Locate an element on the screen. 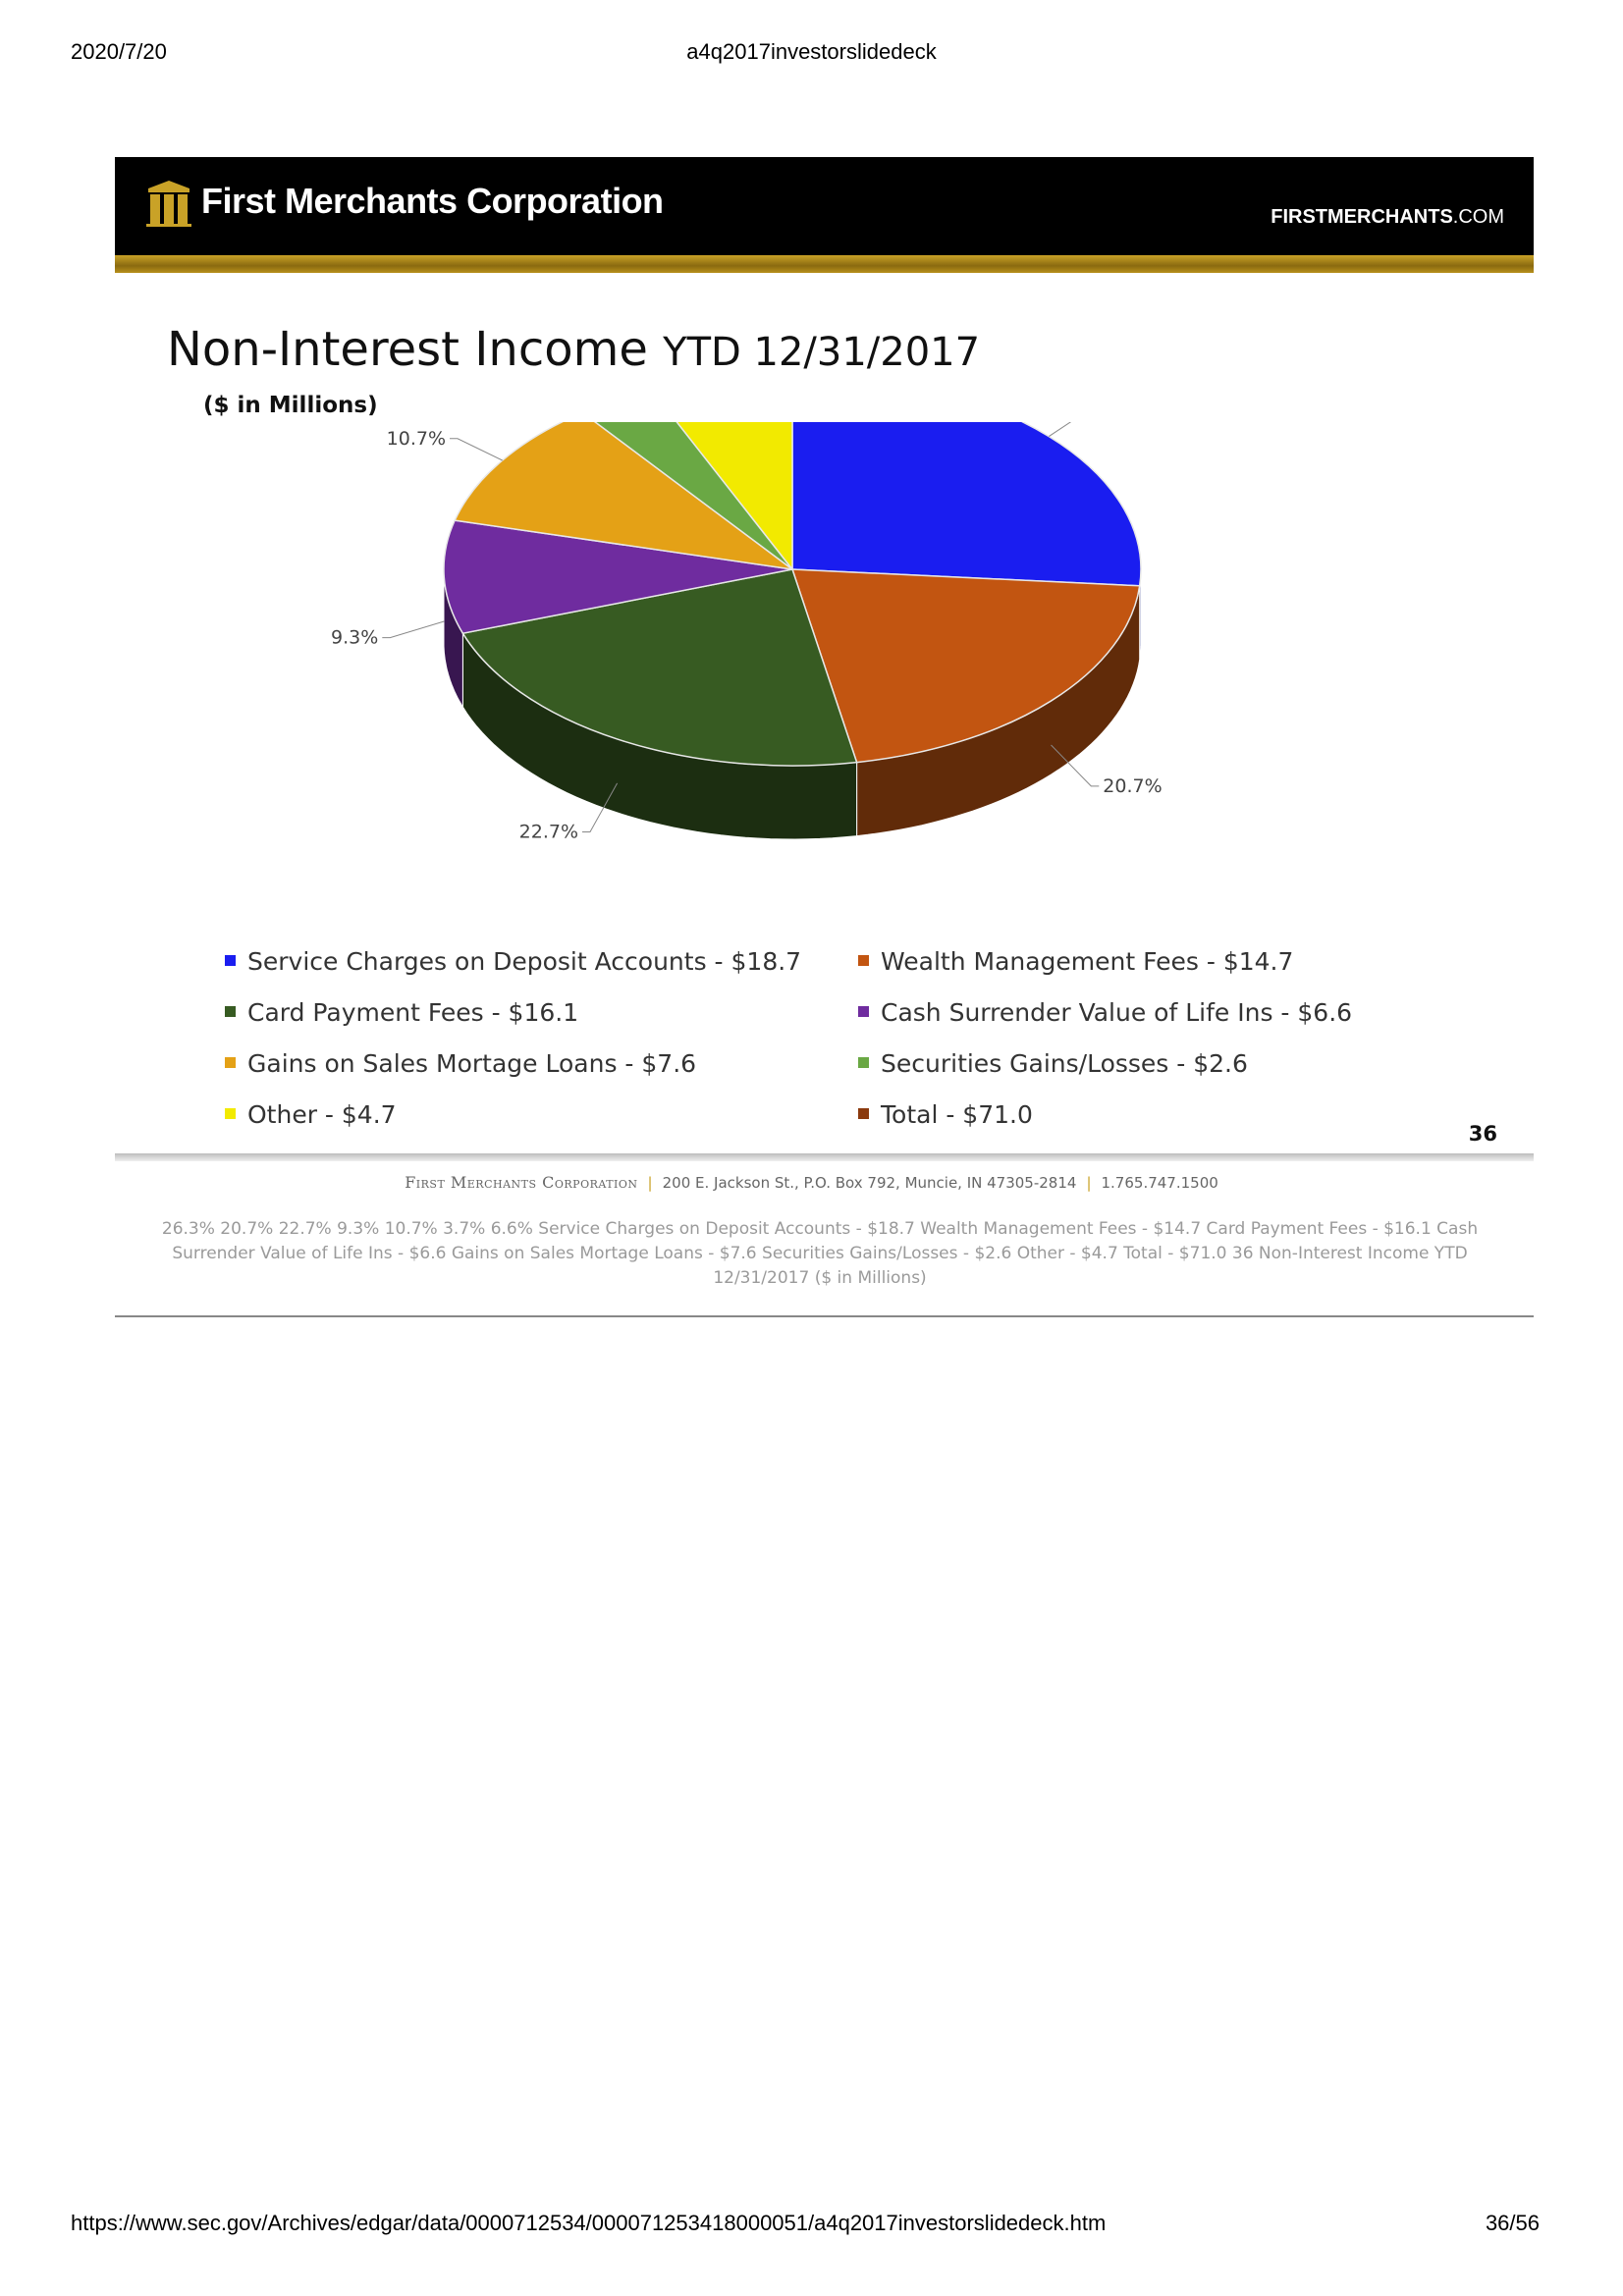 The height and width of the screenshot is (2296, 1623). legend-label: Cash Surrender Value of Life Ins - $6.6 is located at coordinates (1117, 1012).